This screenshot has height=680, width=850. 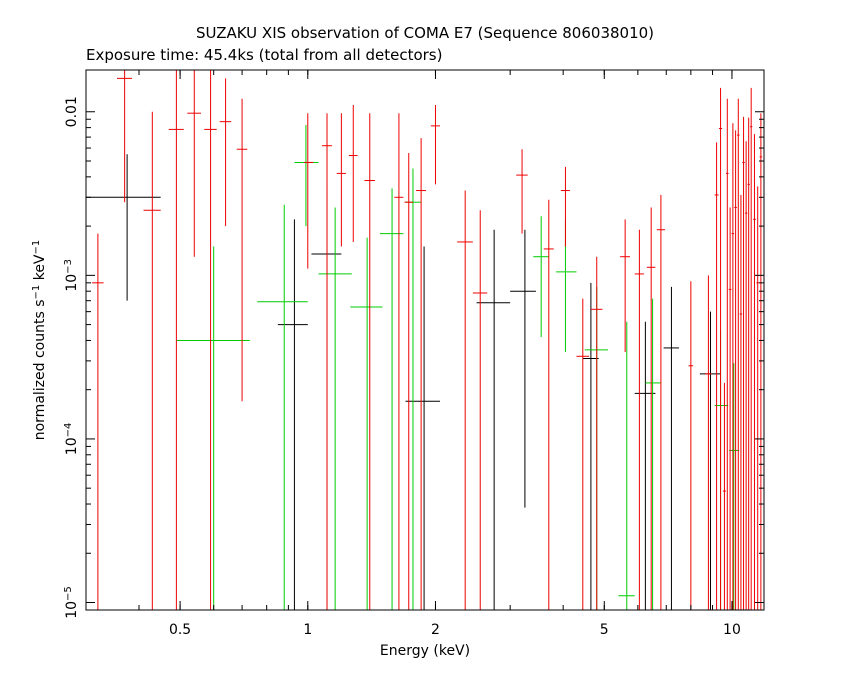 I want to click on y-tick-label: 10−3, so click(x=72, y=275).